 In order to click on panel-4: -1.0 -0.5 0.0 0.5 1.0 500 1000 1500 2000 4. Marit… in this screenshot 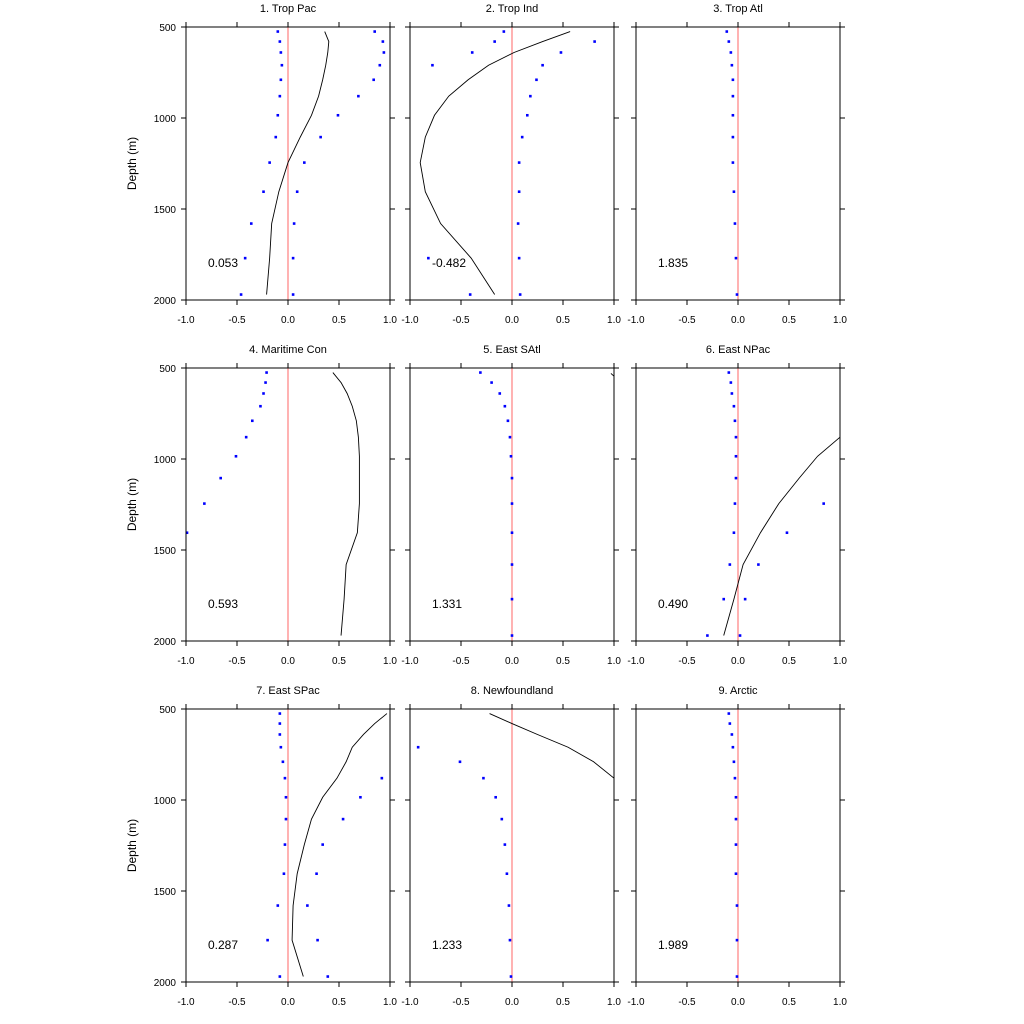, I will do `click(261, 505)`.